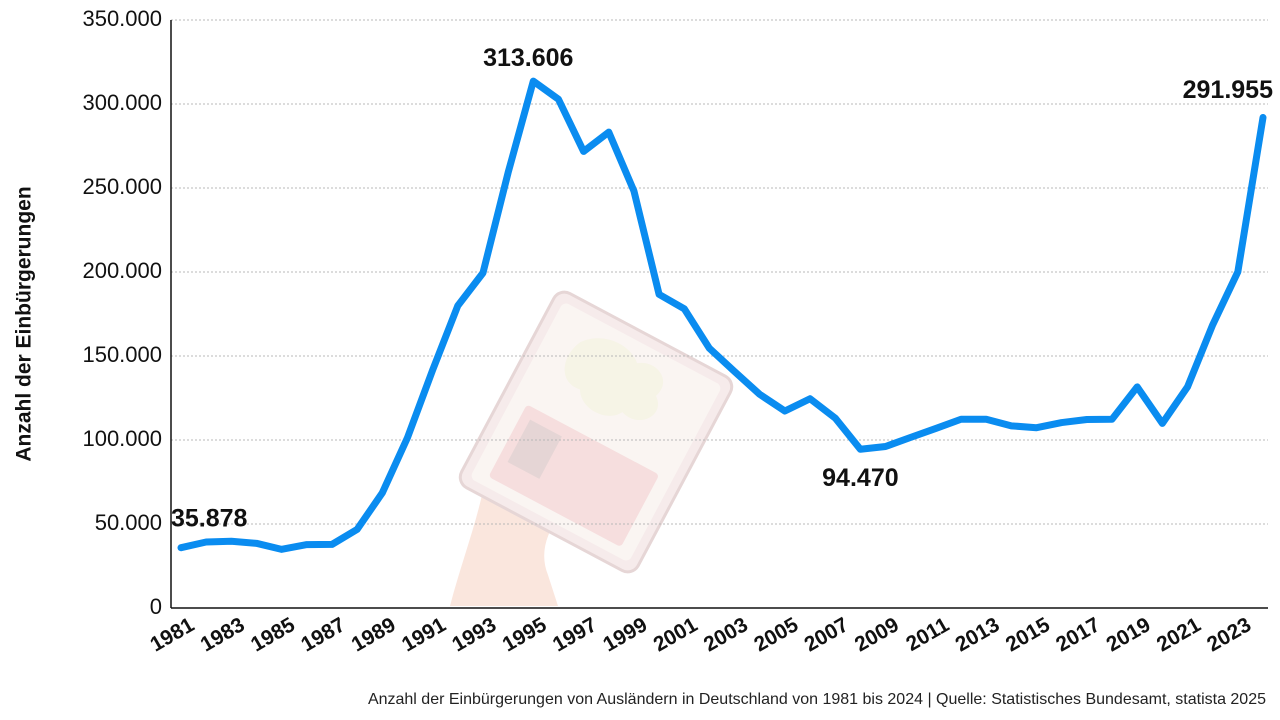 The height and width of the screenshot is (720, 1280). Describe the element at coordinates (528, 58) in the screenshot. I see `data-label: 313.606` at that location.